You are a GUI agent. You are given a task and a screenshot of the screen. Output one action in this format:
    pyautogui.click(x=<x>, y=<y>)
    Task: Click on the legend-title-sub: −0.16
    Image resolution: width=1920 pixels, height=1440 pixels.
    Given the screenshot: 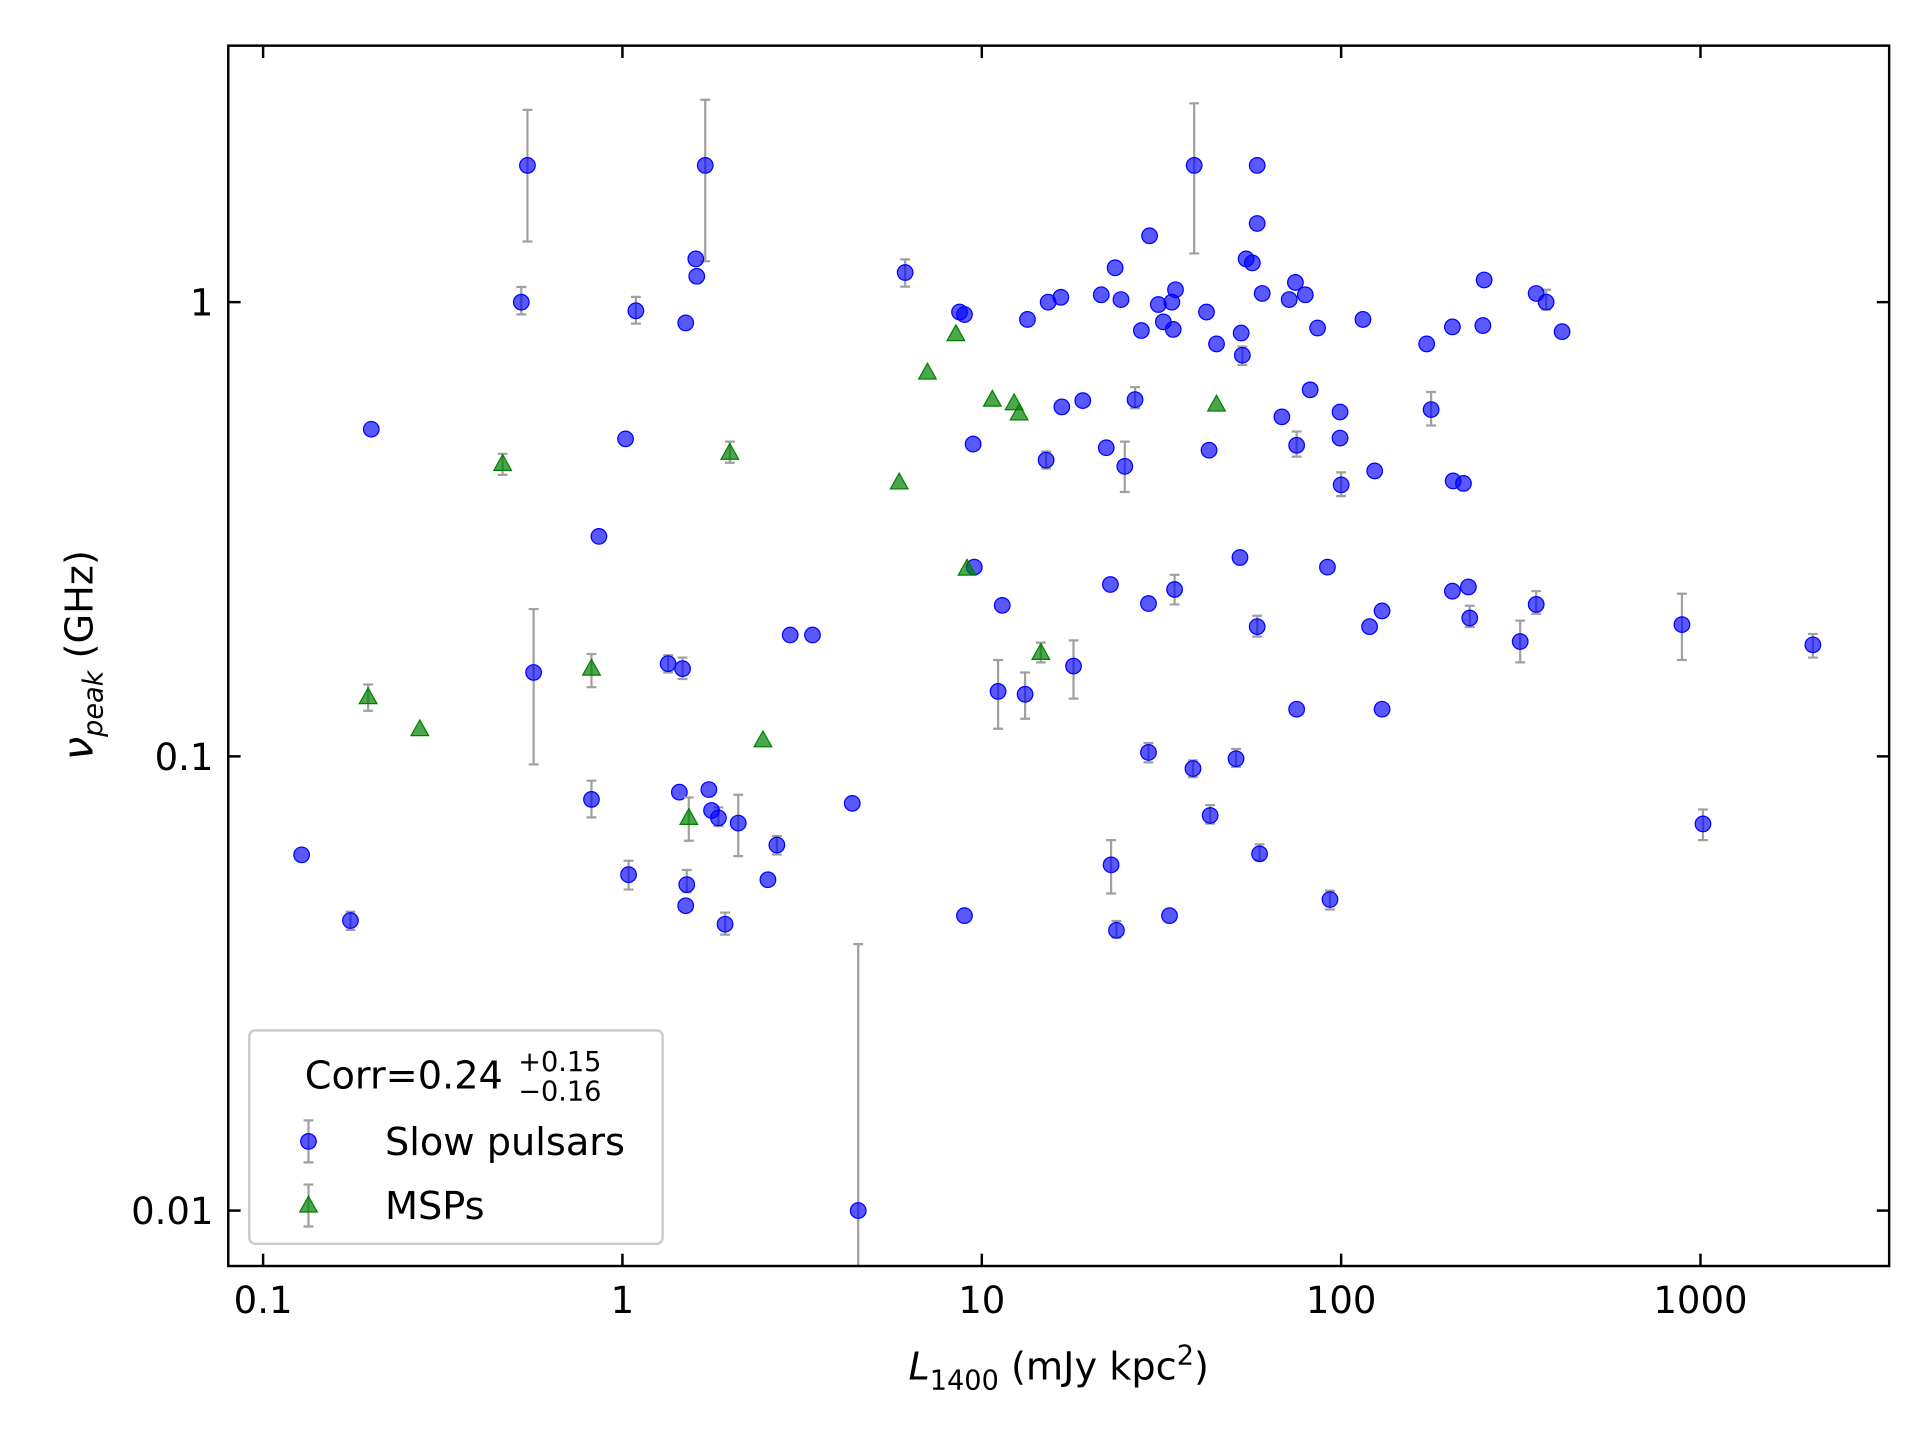 What is the action you would take?
    pyautogui.click(x=559, y=1092)
    